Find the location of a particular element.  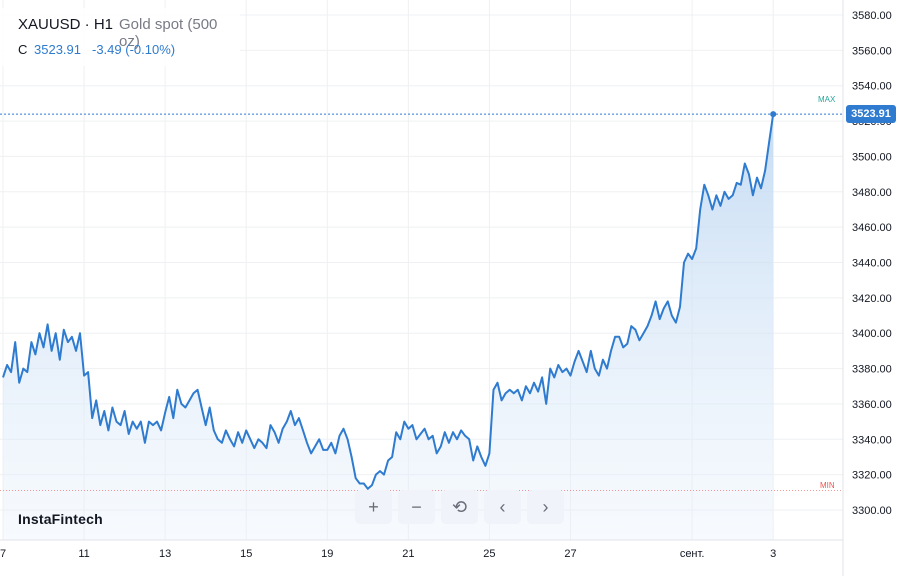

y-tick-label: 3500.00 is located at coordinates (872, 157).